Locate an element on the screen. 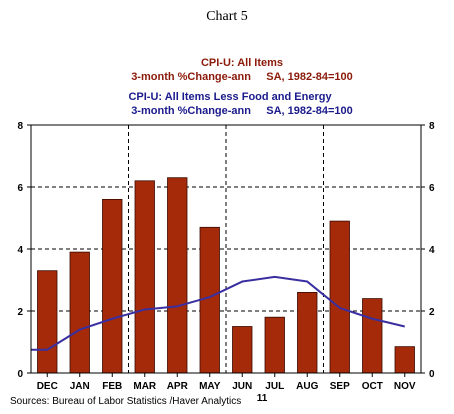 The image size is (454, 414). x-tick-label-feb: FEB is located at coordinates (112, 386).